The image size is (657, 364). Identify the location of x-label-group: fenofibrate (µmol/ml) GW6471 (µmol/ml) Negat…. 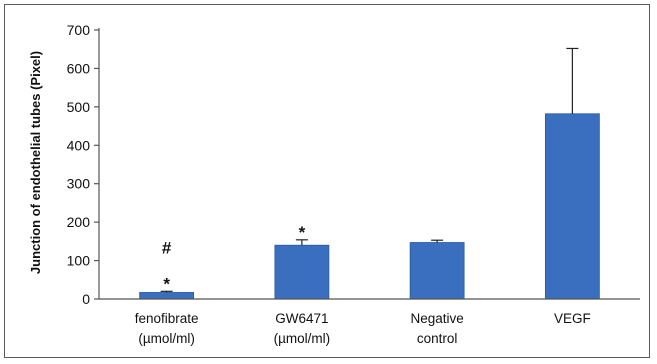
(363, 328).